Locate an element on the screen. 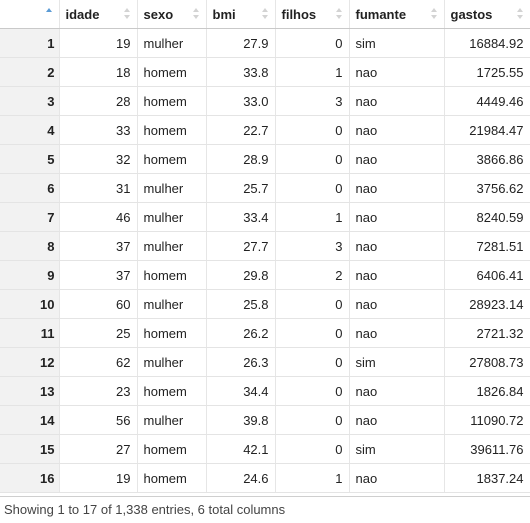 This screenshot has height=523, width=530. table-row: 15 27 homem 42.1 0 sim 39611.76 is located at coordinates (265, 449).